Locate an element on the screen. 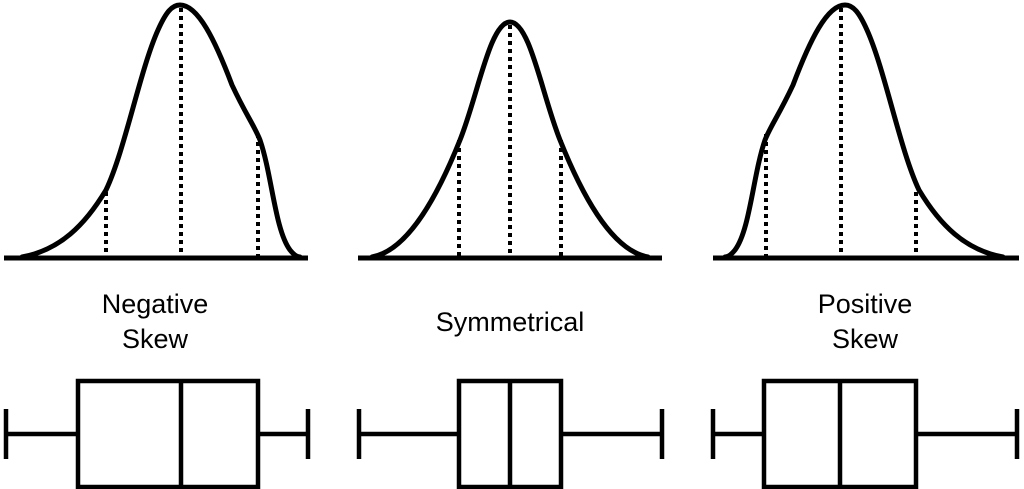  negative-skew-label-line2: Skew is located at coordinates (155, 339).